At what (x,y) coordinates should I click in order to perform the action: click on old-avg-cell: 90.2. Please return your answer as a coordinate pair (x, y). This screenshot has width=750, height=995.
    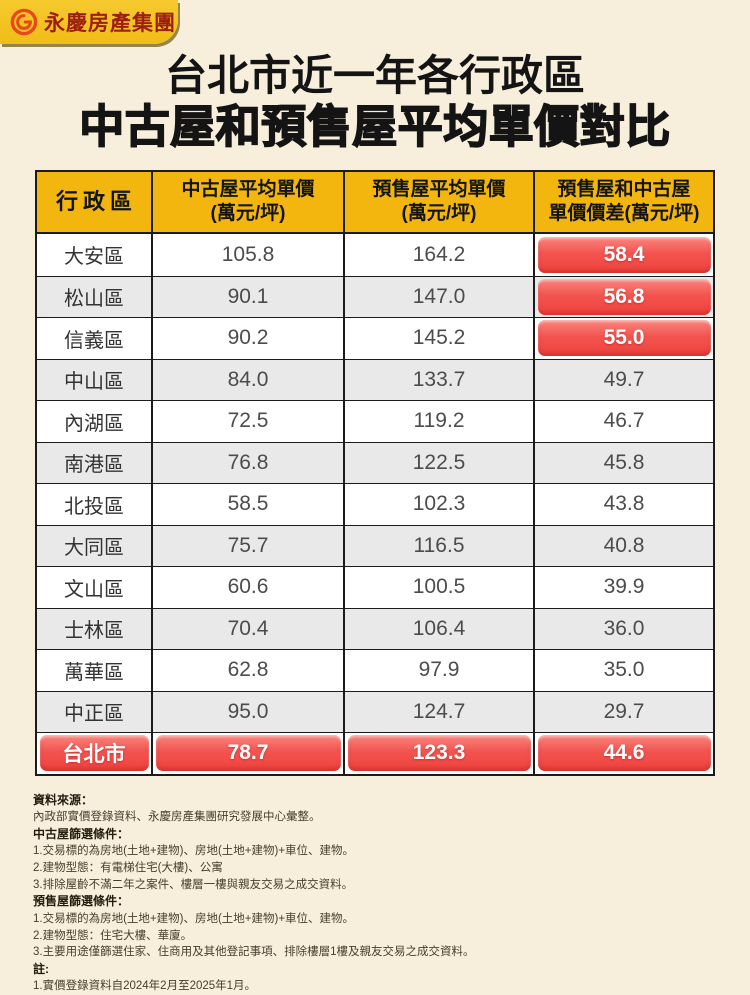
    Looking at the image, I should click on (249, 338).